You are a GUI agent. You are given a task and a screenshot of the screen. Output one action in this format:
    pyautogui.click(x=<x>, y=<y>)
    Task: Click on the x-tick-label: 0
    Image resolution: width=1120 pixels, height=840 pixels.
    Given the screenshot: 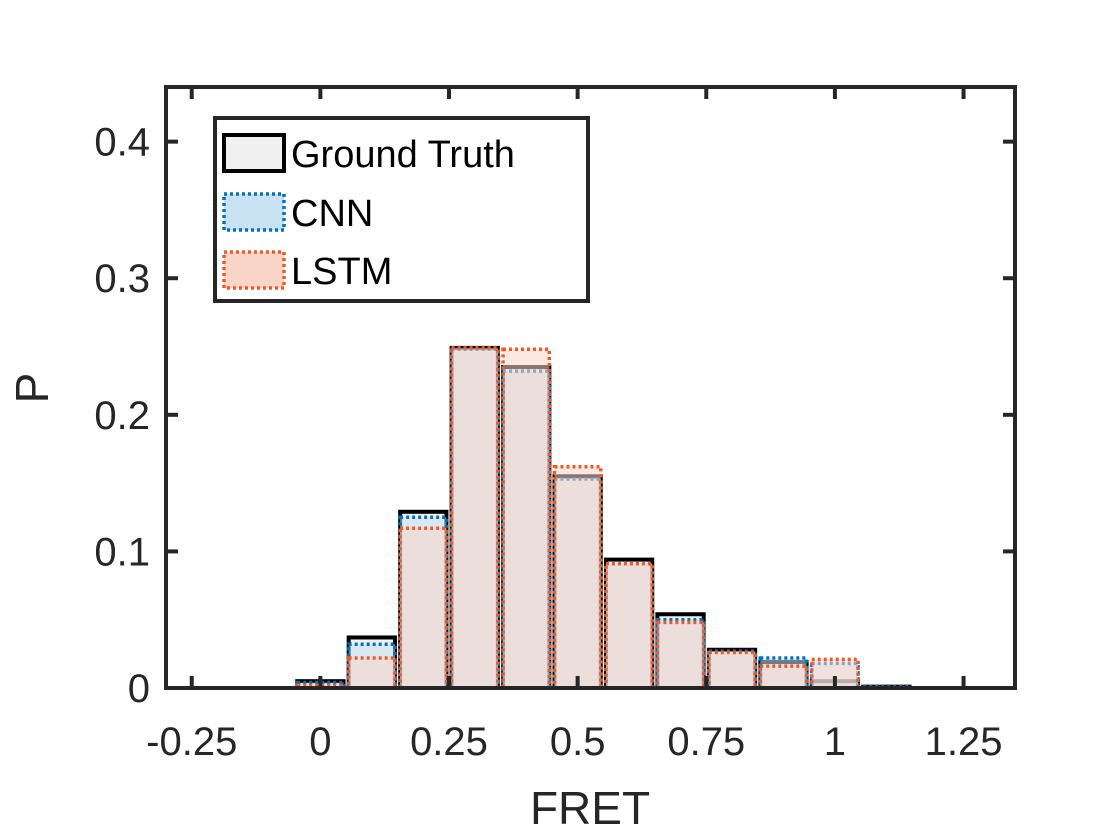 What is the action you would take?
    pyautogui.click(x=320, y=742)
    